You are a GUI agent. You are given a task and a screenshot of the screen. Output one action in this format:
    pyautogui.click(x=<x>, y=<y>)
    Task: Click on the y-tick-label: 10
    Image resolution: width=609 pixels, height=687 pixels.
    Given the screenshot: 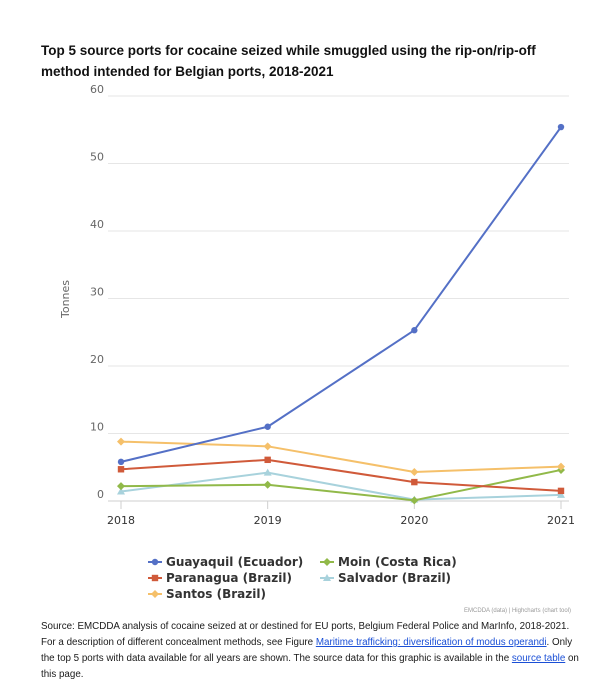 What is the action you would take?
    pyautogui.click(x=97, y=427)
    